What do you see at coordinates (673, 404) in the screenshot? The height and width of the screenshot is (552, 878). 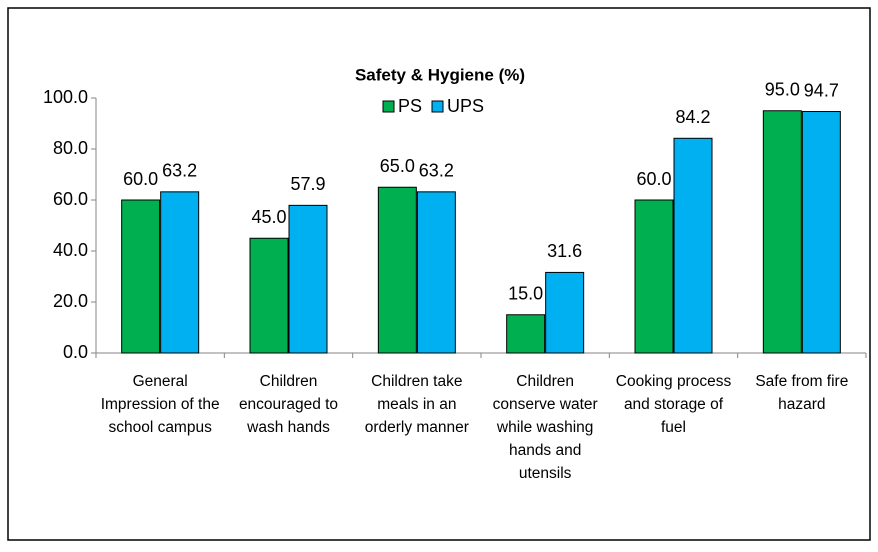 I see `x-tick-label: Cooking process and storage of fuel` at bounding box center [673, 404].